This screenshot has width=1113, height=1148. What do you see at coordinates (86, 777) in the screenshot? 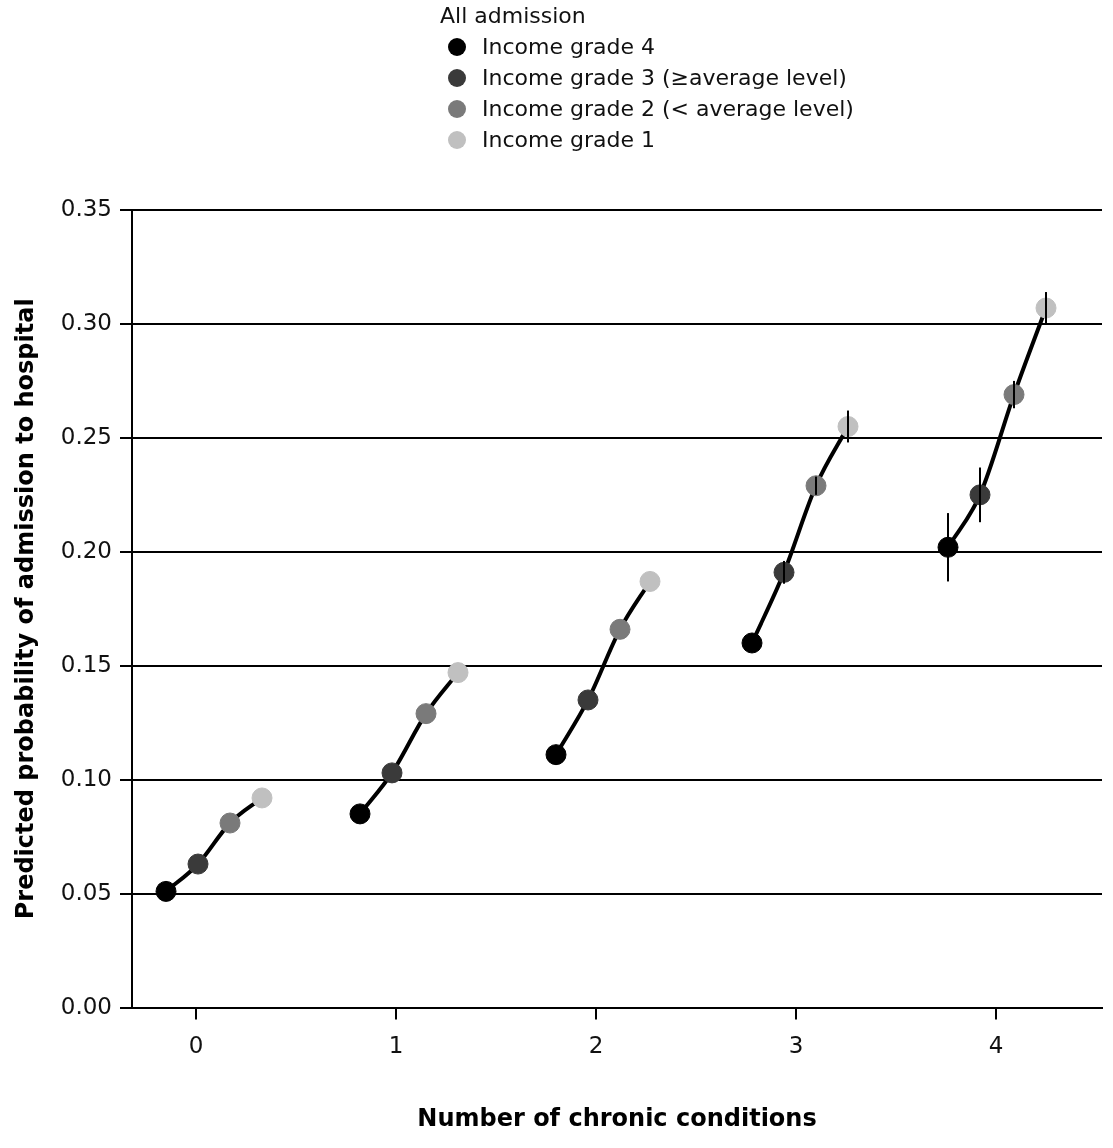
I see `y-tick-label: 0.10` at bounding box center [86, 777].